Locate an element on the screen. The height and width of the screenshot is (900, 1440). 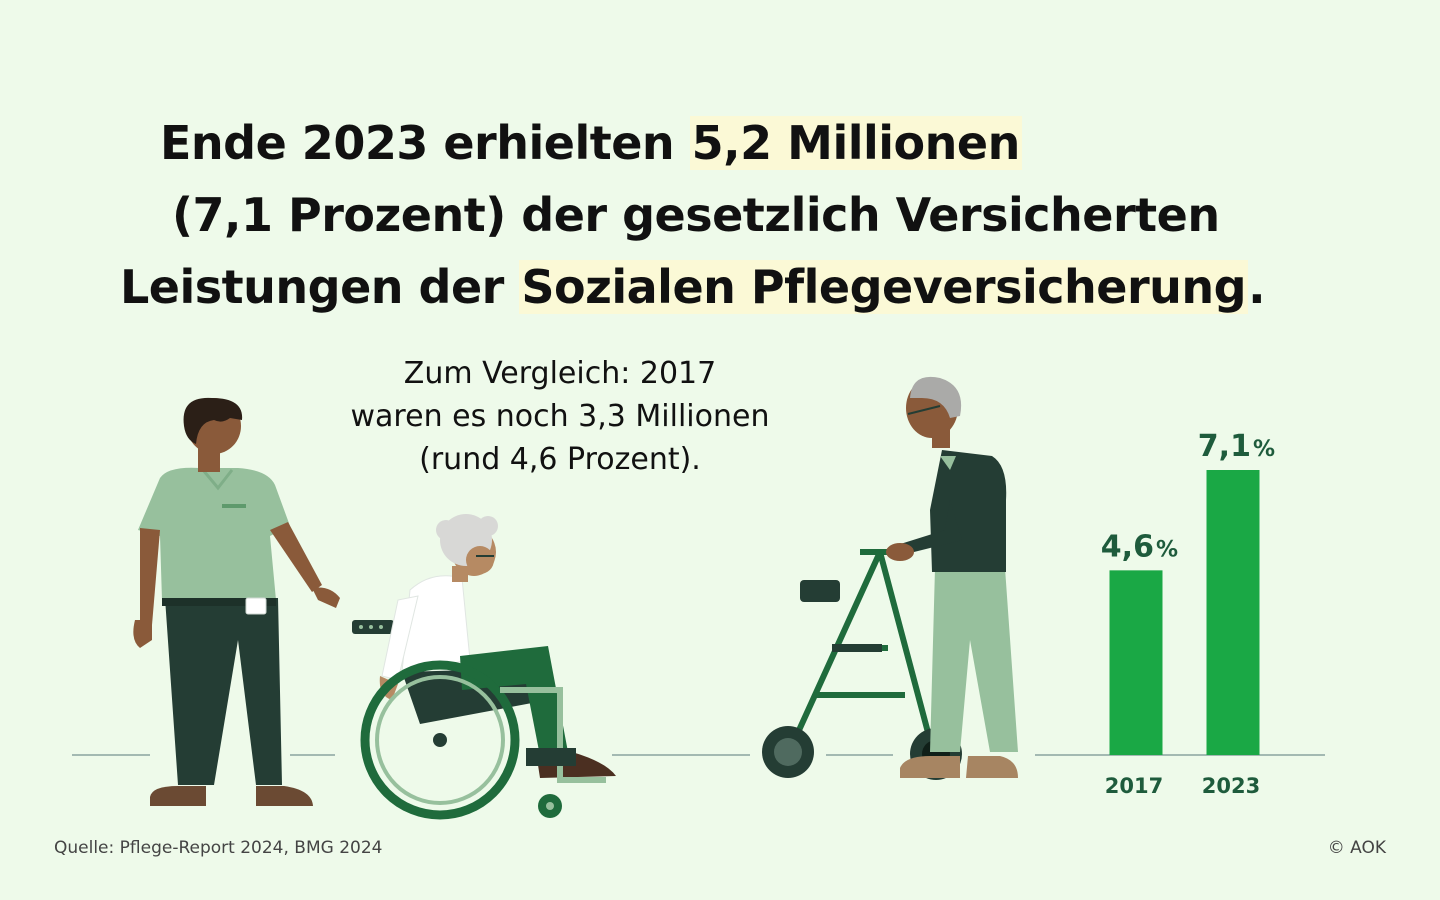
bar-chart: 4,6% 7,1% 2017 2023 is located at coordinates (1188, 613).